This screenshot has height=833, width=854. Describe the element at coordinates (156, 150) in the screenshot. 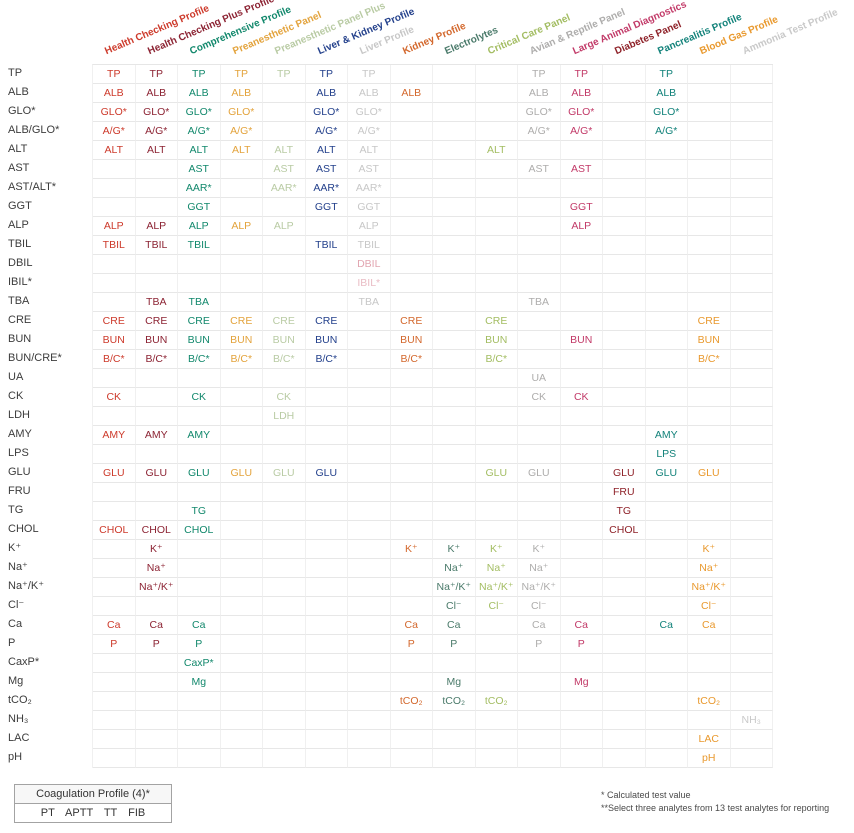

I see `matrix-cell: ALT` at that location.